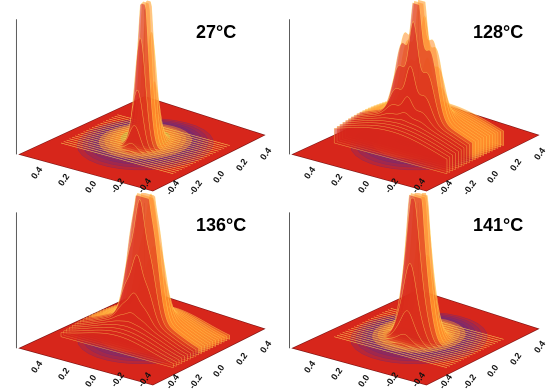 The height and width of the screenshot is (391, 547). I want to click on temperature-label: 136°C, so click(221, 225).